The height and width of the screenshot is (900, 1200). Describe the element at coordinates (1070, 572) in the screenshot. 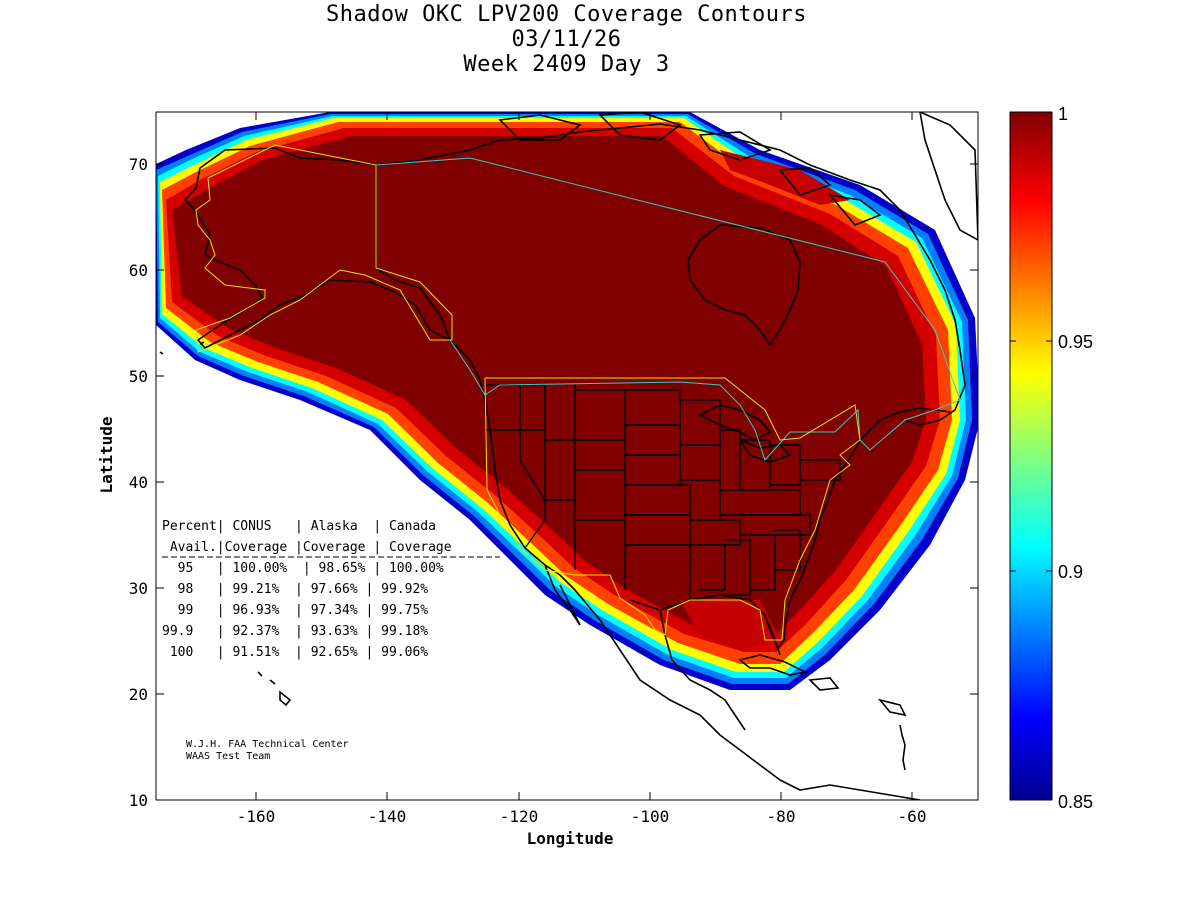

I see `colorbar-label: 0.9` at that location.